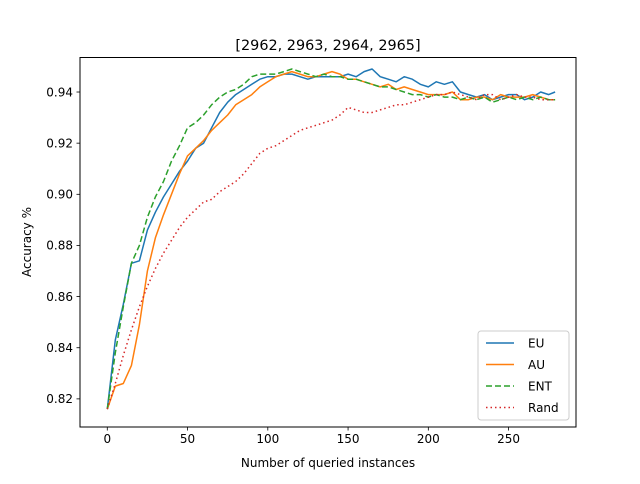 This screenshot has width=640, height=484. Describe the element at coordinates (540, 387) in the screenshot. I see `legend-label-ent: ENT` at that location.